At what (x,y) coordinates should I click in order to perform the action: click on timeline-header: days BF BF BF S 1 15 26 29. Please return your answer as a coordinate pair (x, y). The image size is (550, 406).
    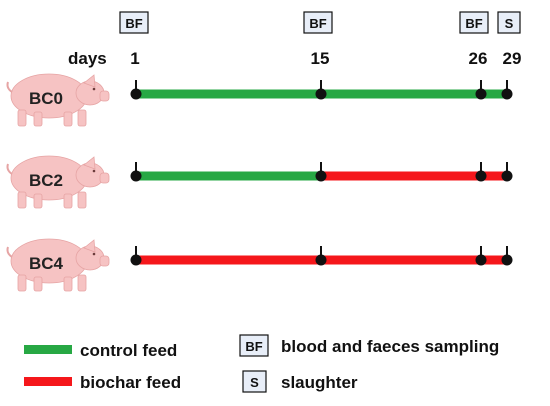
    Looking at the image, I should click on (295, 39).